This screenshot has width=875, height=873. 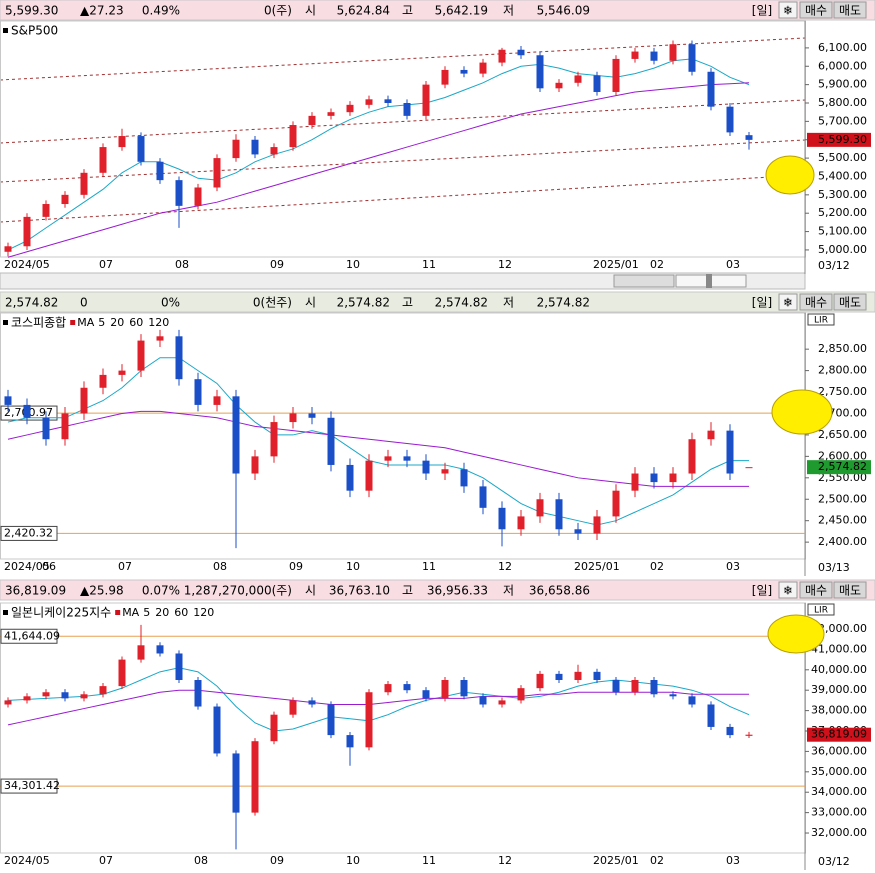 What do you see at coordinates (32, 785) in the screenshot?
I see `reference-label: 34,301.42` at bounding box center [32, 785].